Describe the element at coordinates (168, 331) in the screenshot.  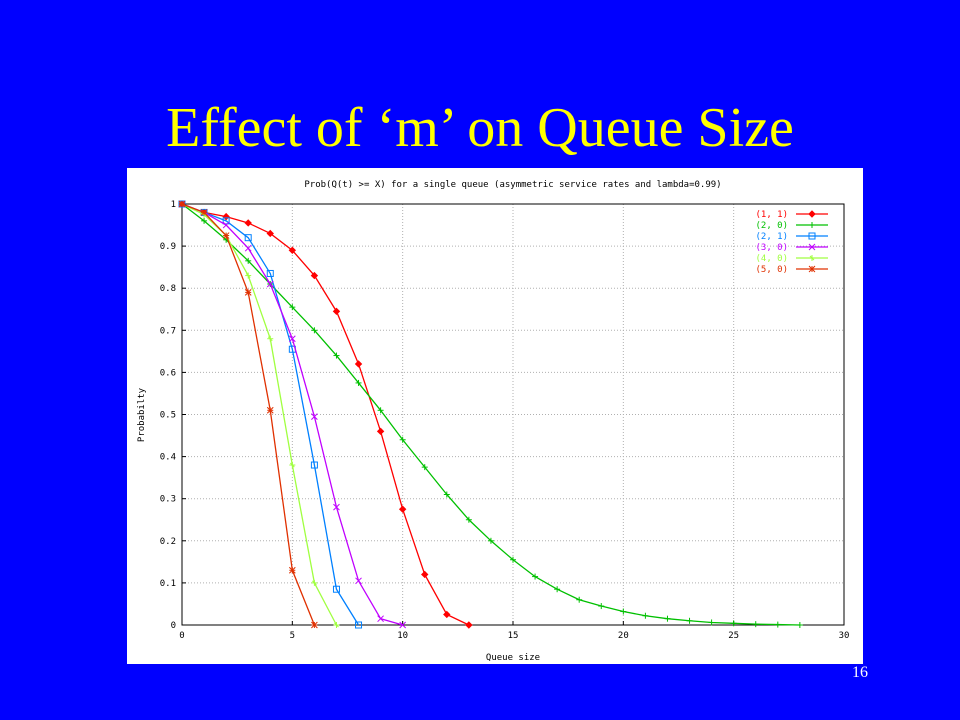
I see `y-tick-label: 0.7` at that location.